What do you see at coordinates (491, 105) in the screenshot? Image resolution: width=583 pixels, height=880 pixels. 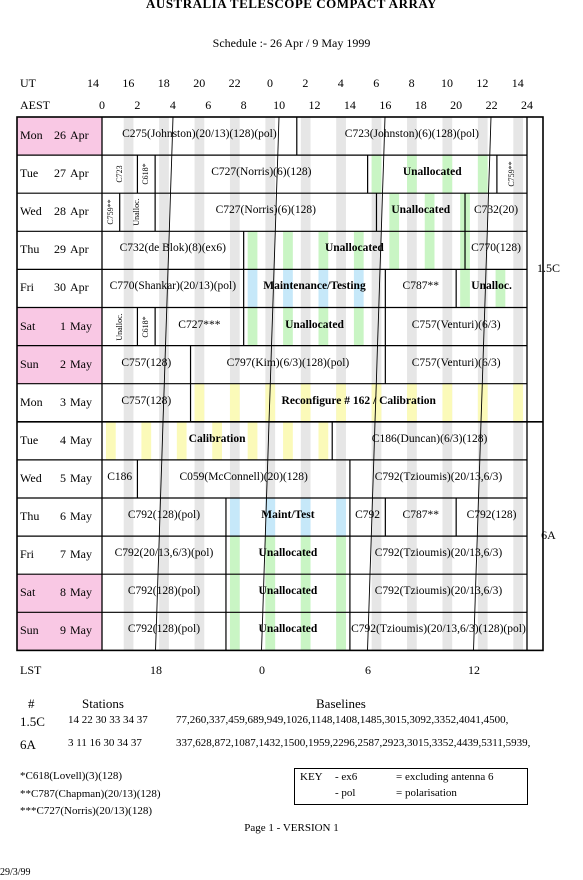 I see `aest-tick-label: 22` at bounding box center [491, 105].